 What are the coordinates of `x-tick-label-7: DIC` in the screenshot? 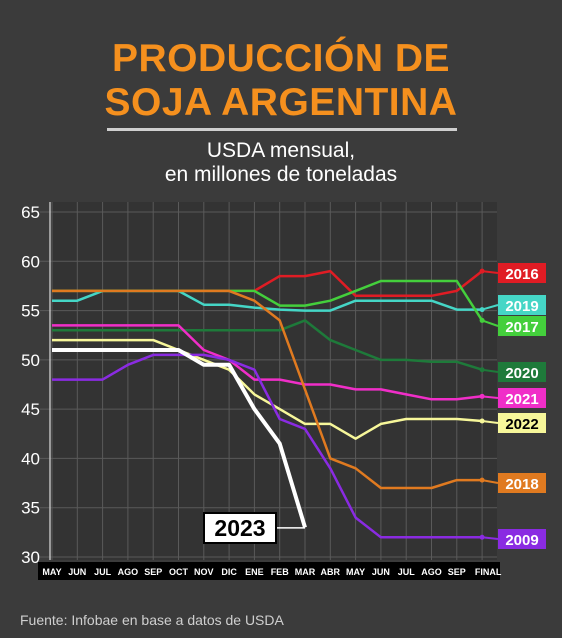 It's located at (229, 572).